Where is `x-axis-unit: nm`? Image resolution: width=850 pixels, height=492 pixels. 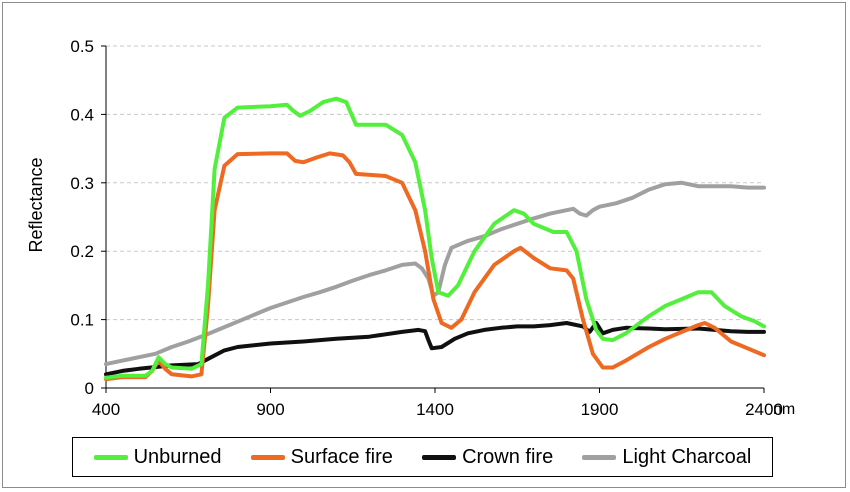
x-axis-unit: nm is located at coordinates (784, 409).